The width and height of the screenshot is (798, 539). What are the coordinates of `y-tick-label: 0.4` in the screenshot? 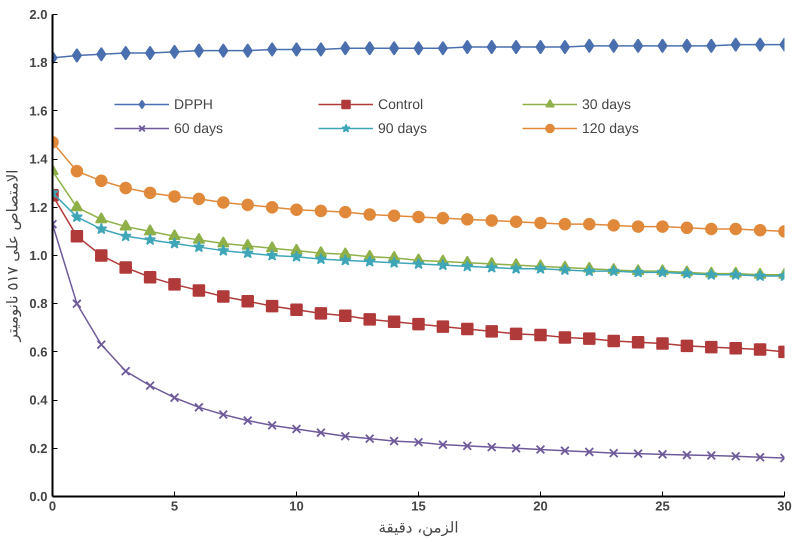 It's located at (38, 400).